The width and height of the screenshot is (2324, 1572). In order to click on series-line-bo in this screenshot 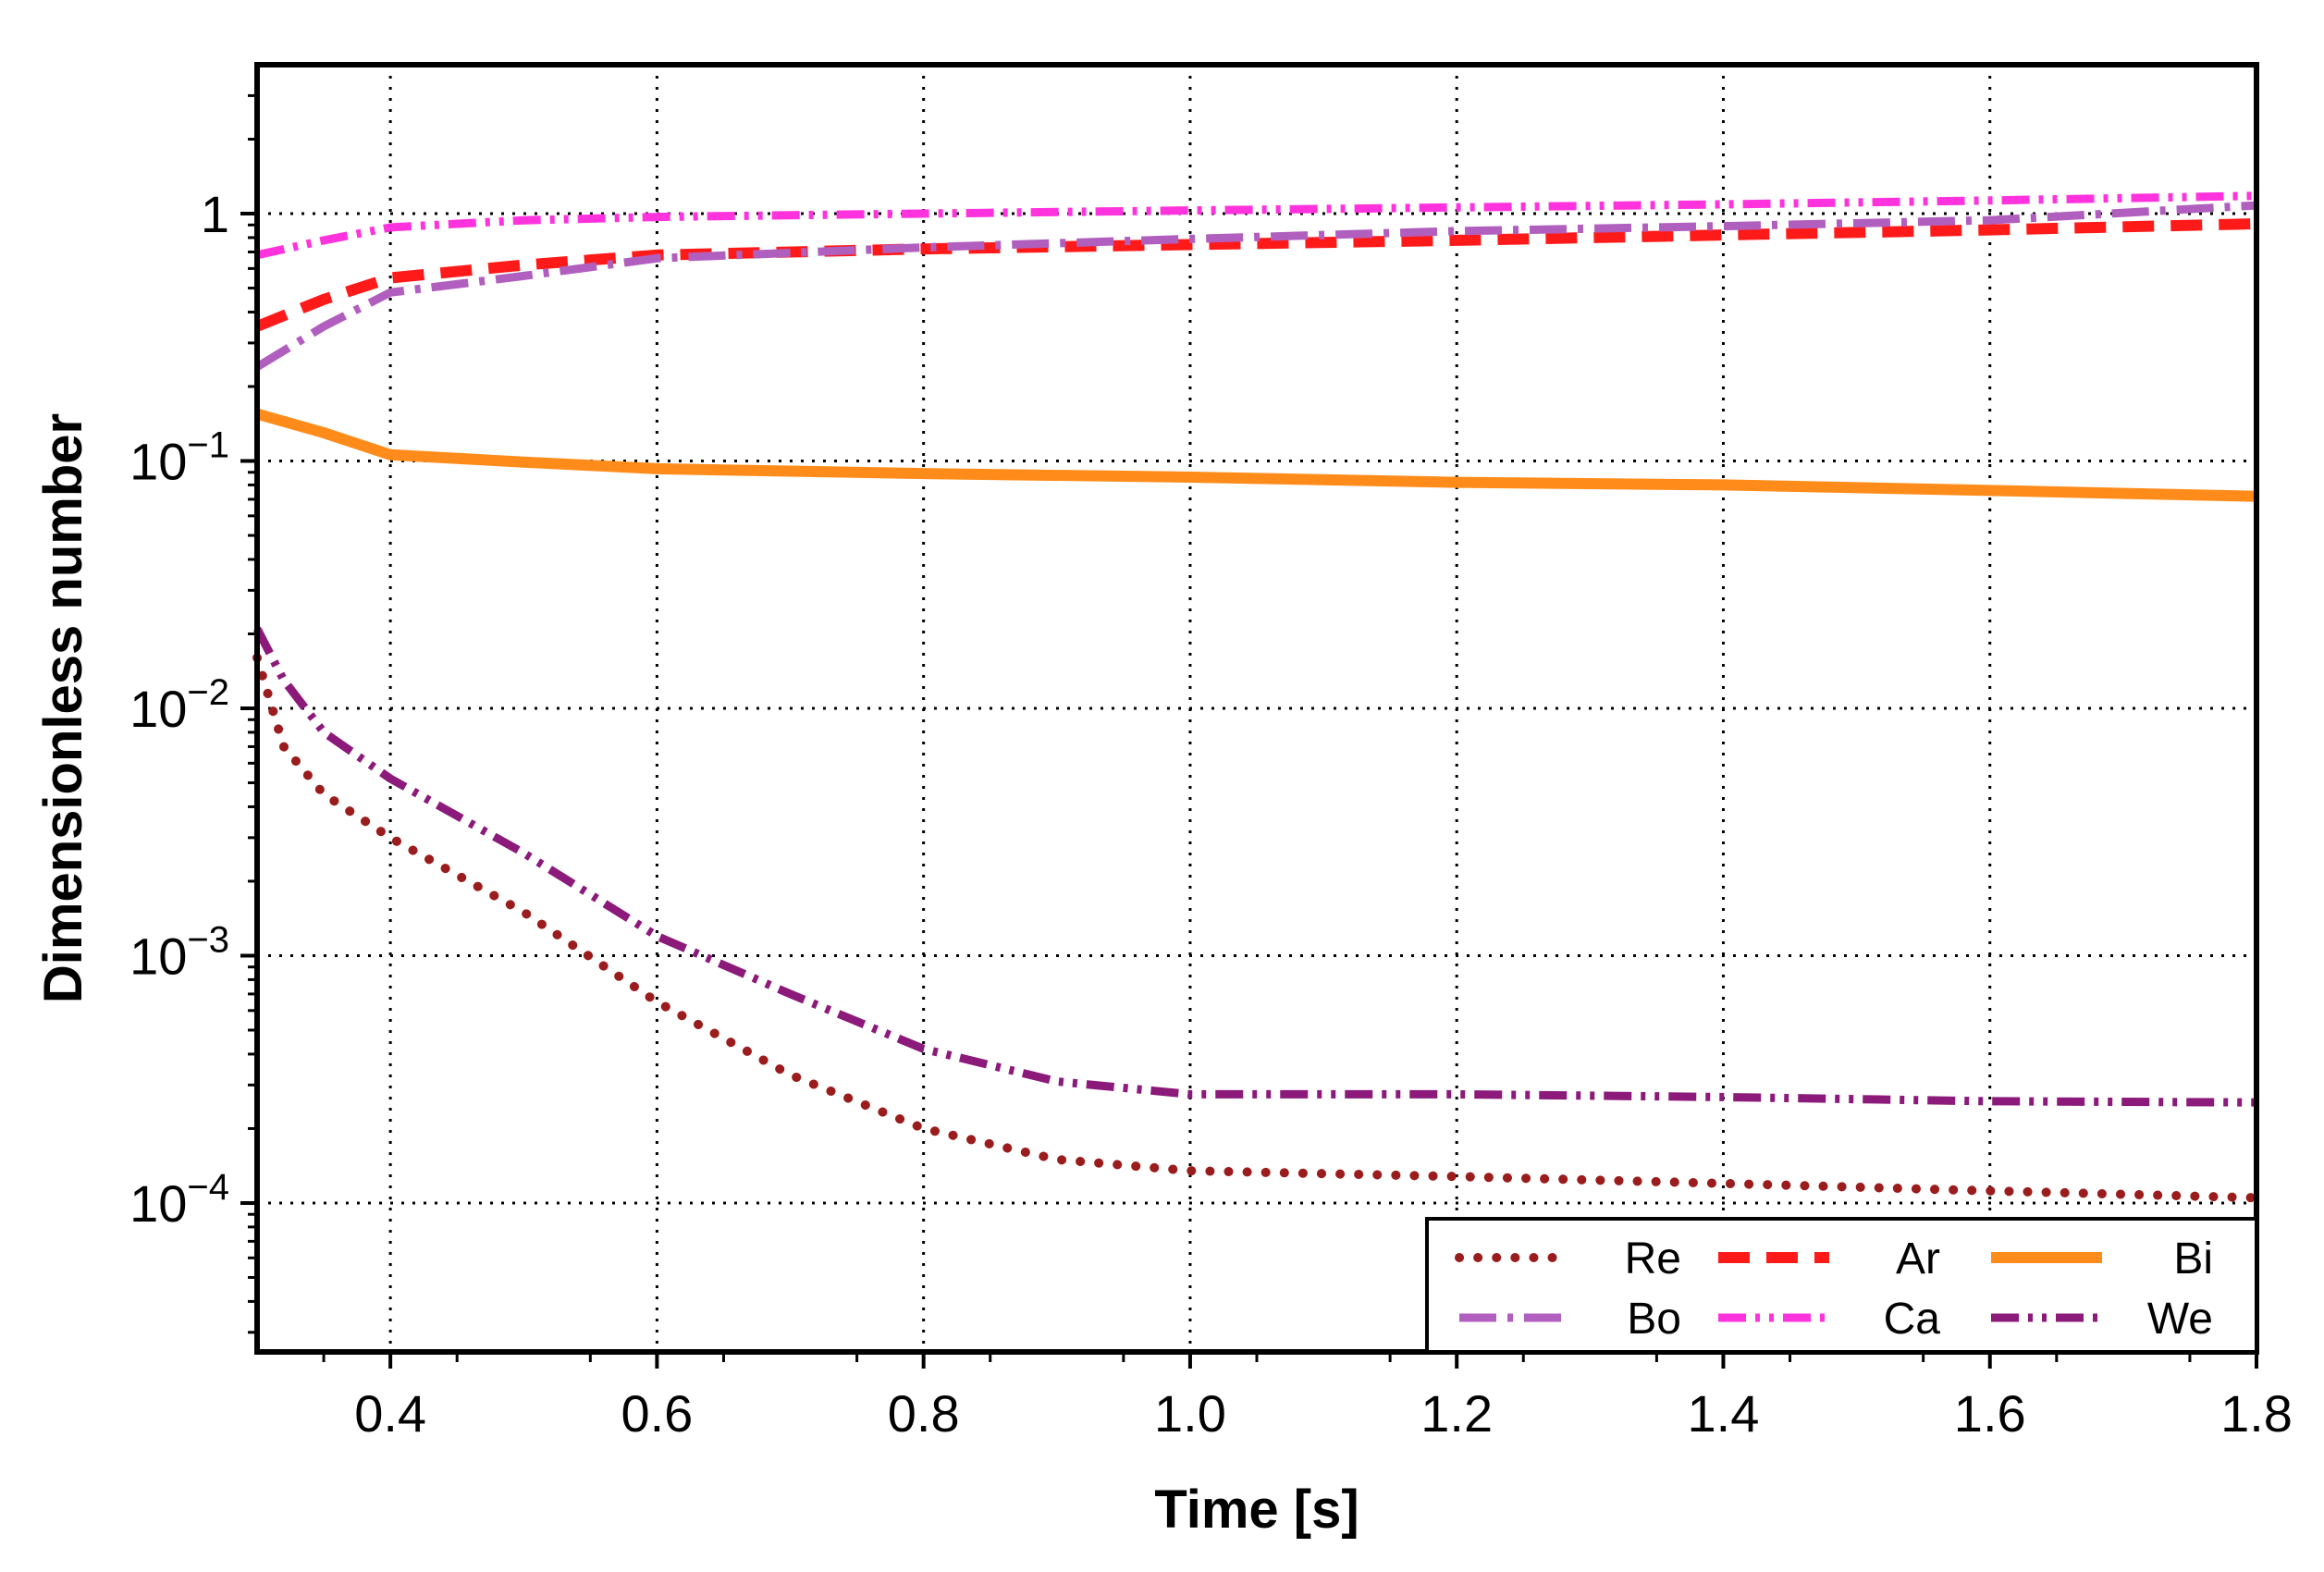, I will do `click(1255, 286)`.